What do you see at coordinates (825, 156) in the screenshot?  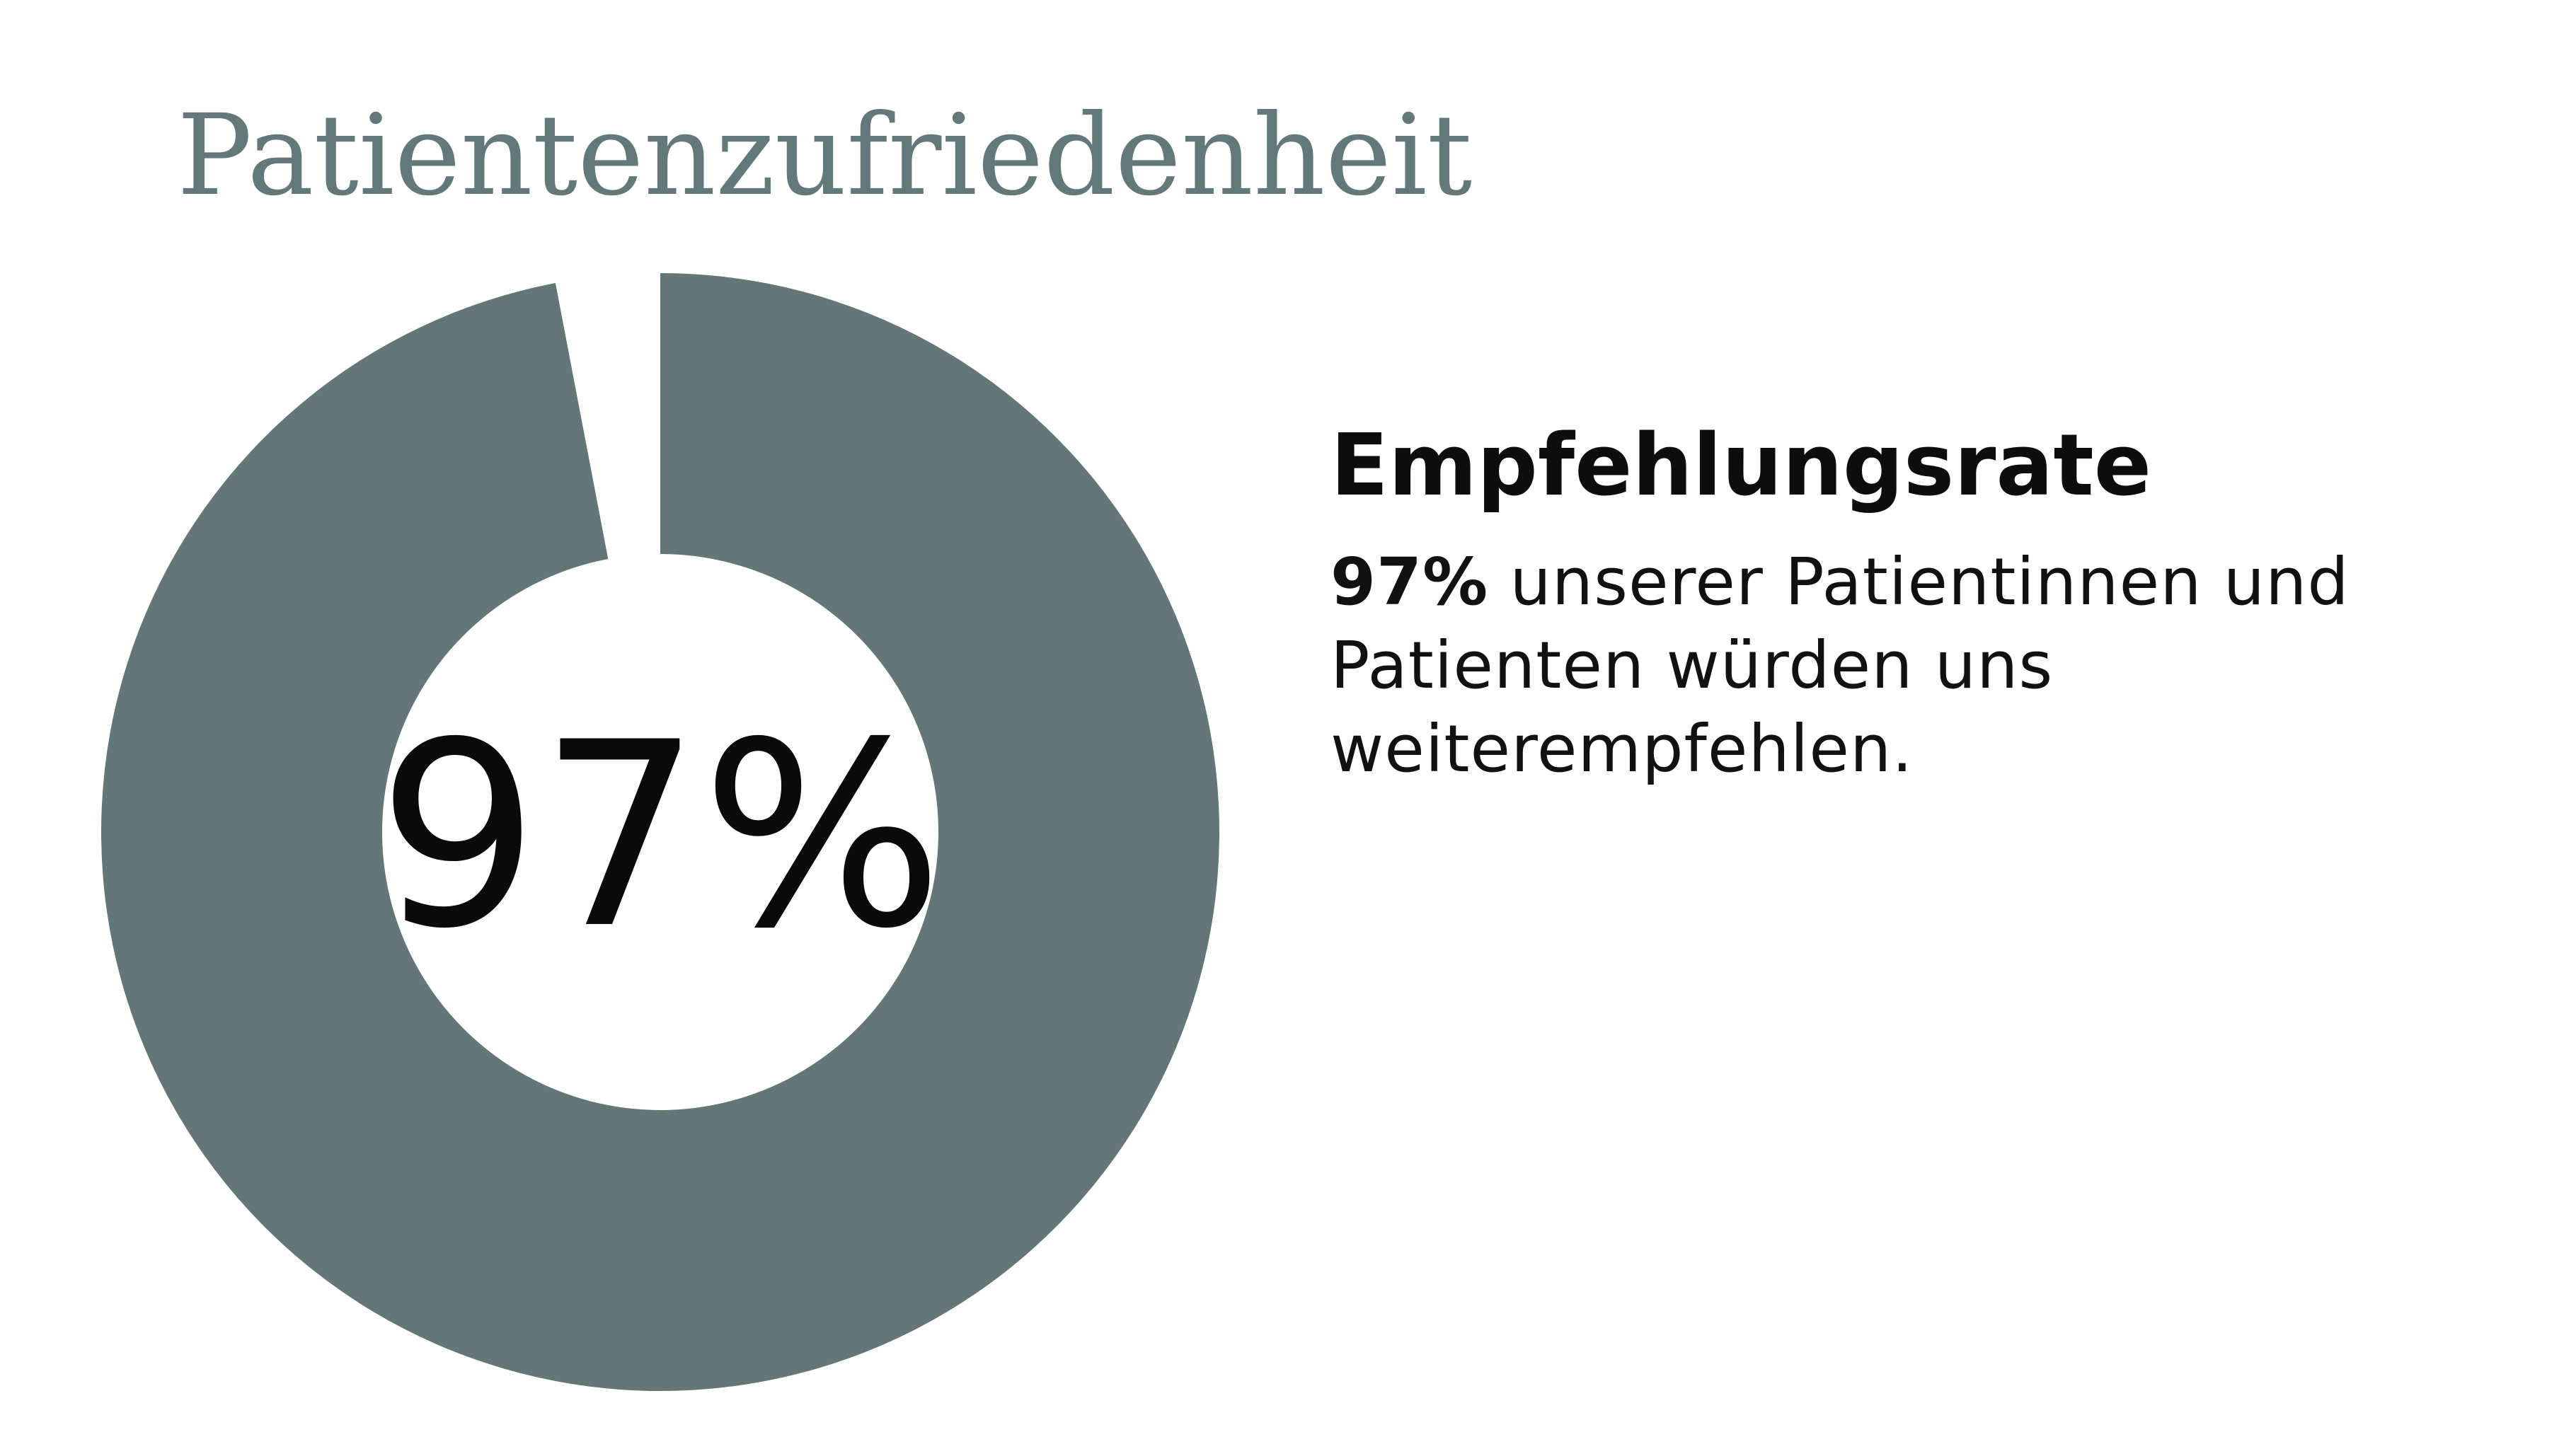 I see `page-title: Patientenzufriedenheit` at bounding box center [825, 156].